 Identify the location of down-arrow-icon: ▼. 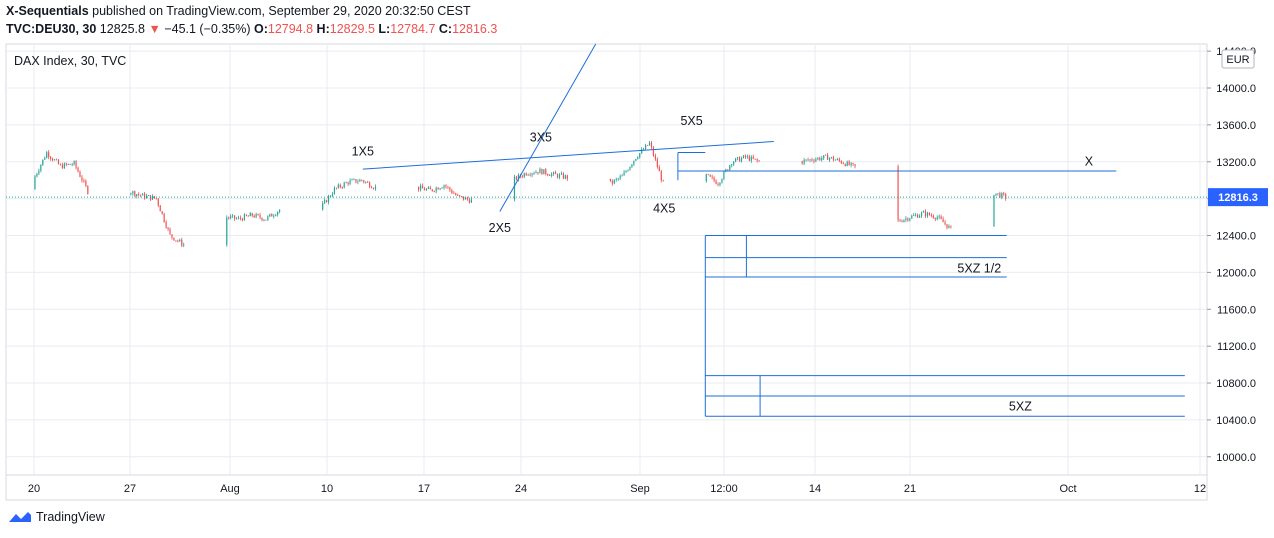
(154, 29).